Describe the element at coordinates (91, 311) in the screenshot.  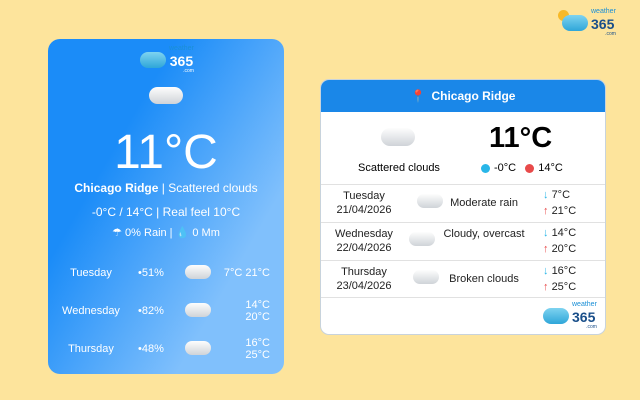
I see `forecast-day: Wednesday` at that location.